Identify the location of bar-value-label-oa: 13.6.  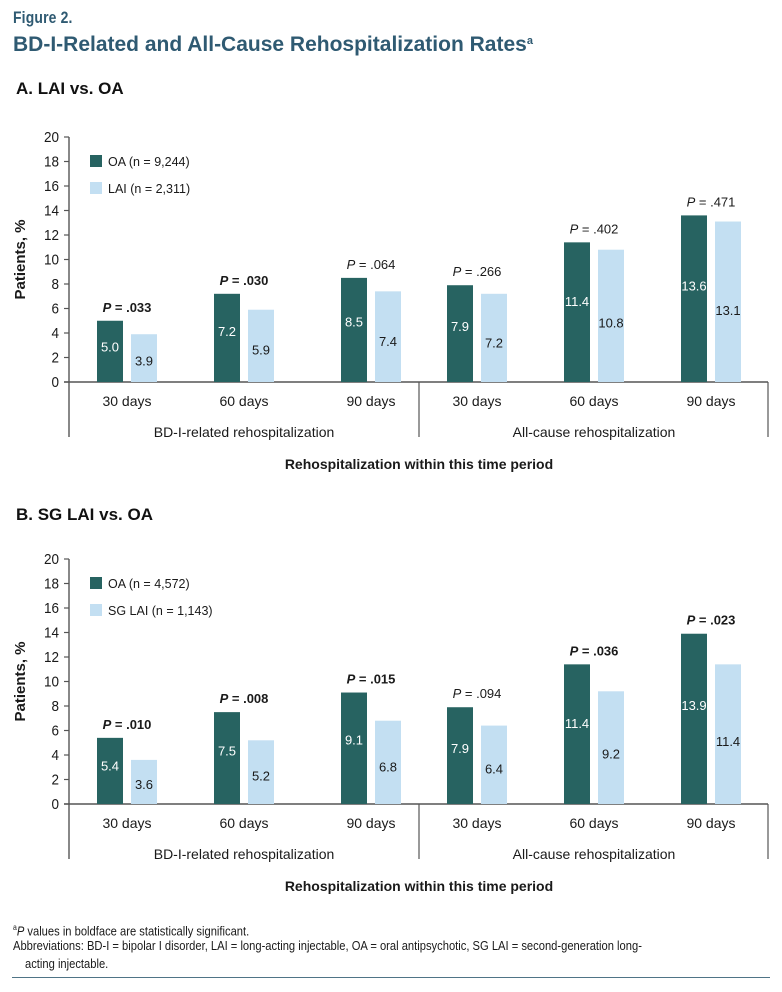
(693, 285).